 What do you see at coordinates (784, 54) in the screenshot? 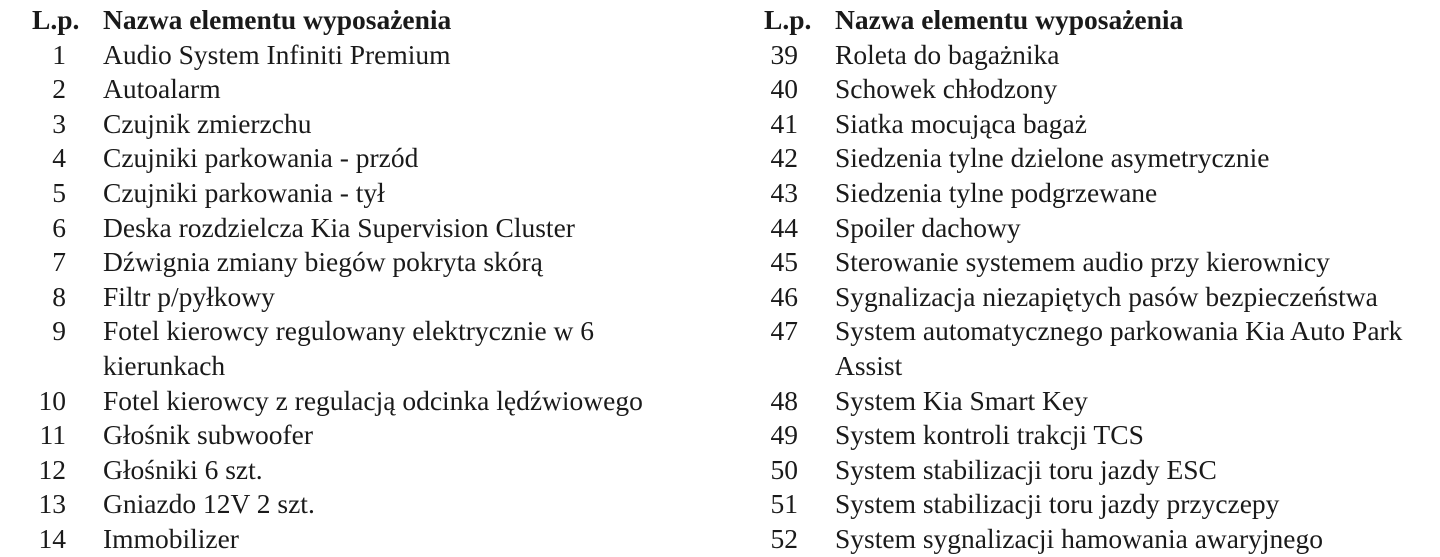
I see `item-number: 39` at bounding box center [784, 54].